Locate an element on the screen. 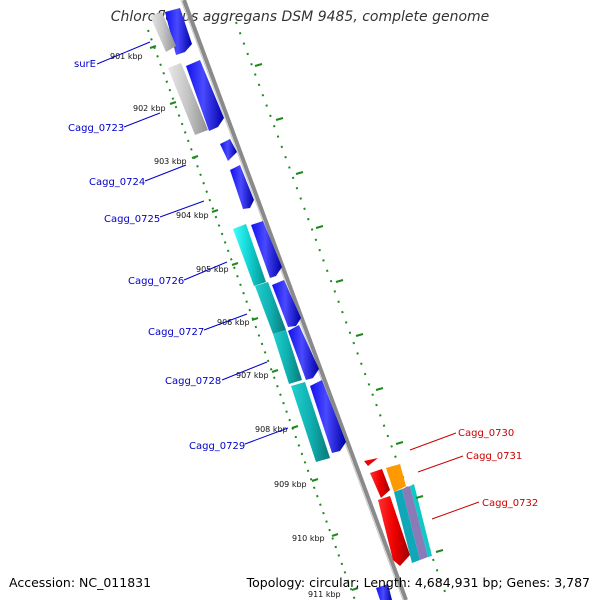 This screenshot has width=600, height=600. kbp-label: 906 kbp is located at coordinates (233, 322).